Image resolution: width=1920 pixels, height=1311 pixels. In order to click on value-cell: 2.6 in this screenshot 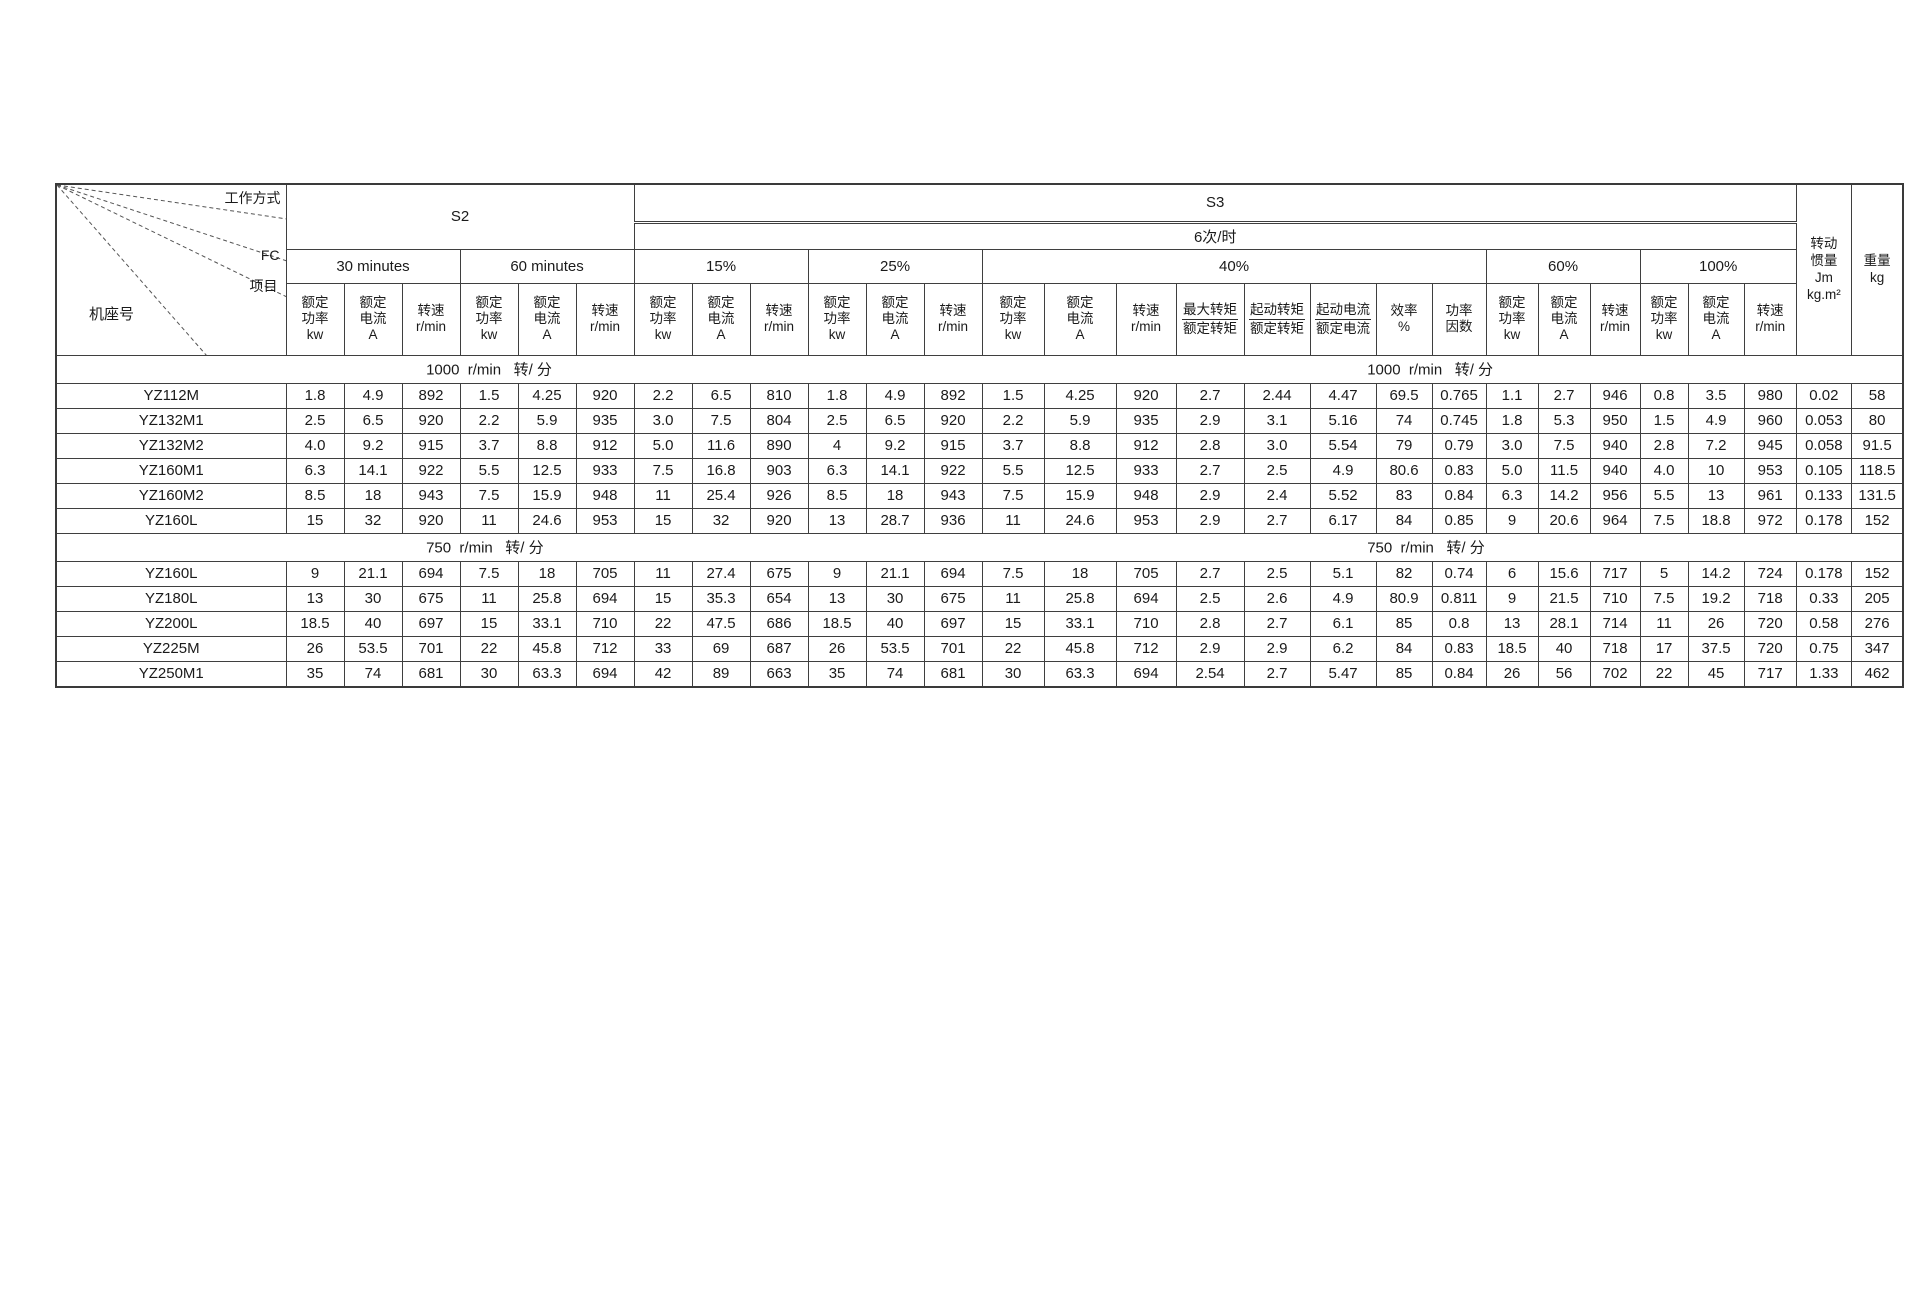, I will do `click(1277, 598)`.